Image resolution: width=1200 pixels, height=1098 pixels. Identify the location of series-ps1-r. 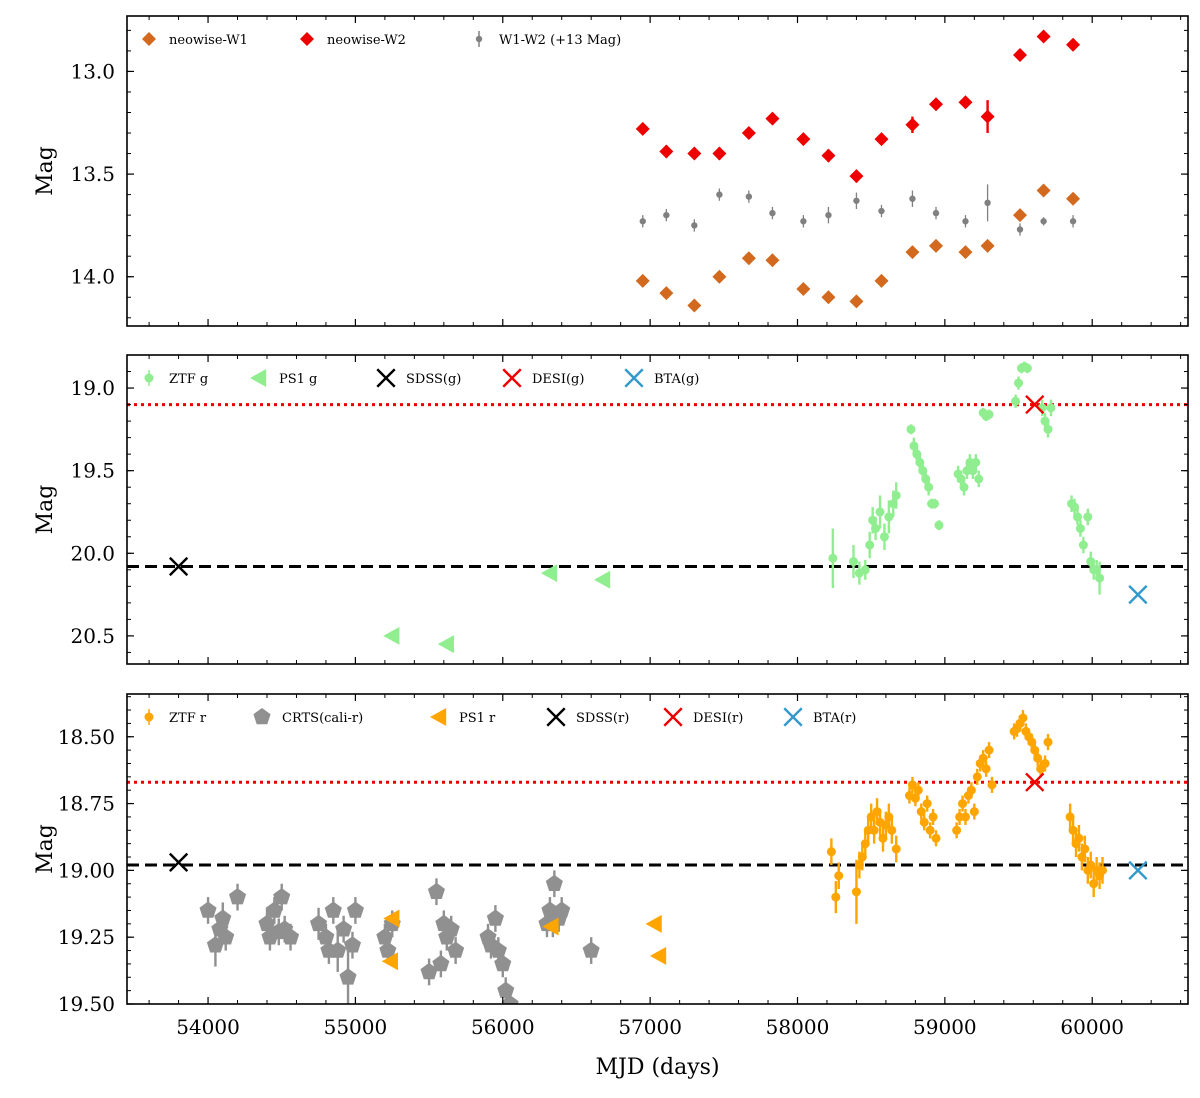
(524, 940).